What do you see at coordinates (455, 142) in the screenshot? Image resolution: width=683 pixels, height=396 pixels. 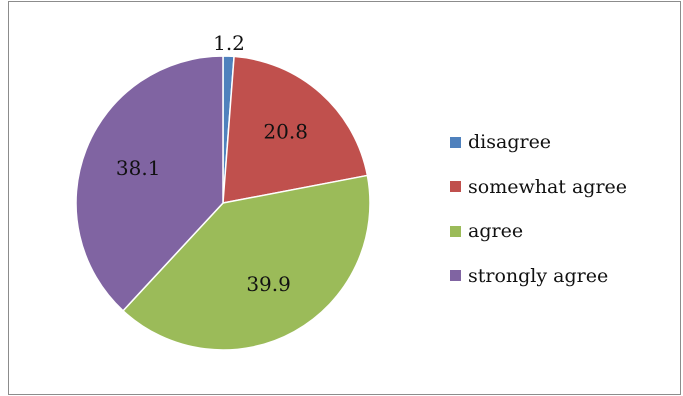 I see `legend-swatch-disagree` at bounding box center [455, 142].